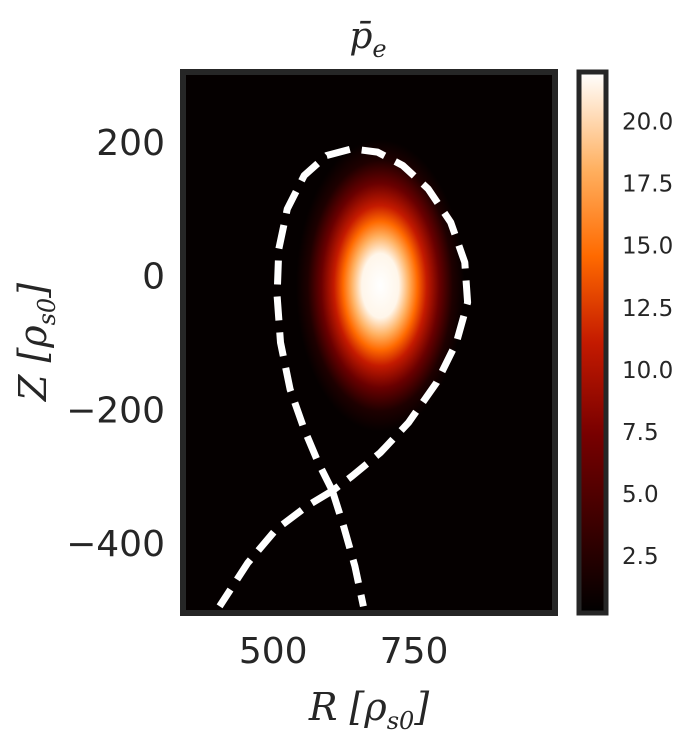 The width and height of the screenshot is (688, 743). I want to click on y-axis-label: Z [ρs0], so click(36, 342).